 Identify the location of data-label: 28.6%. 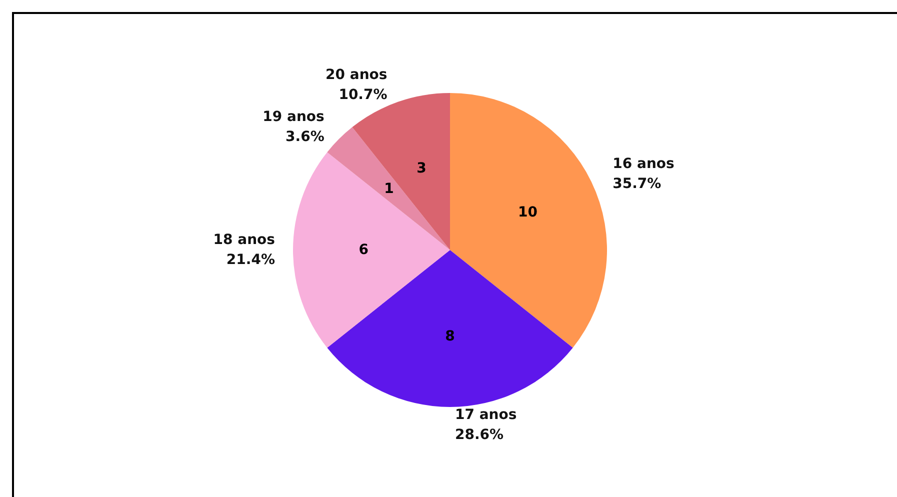
(479, 435).